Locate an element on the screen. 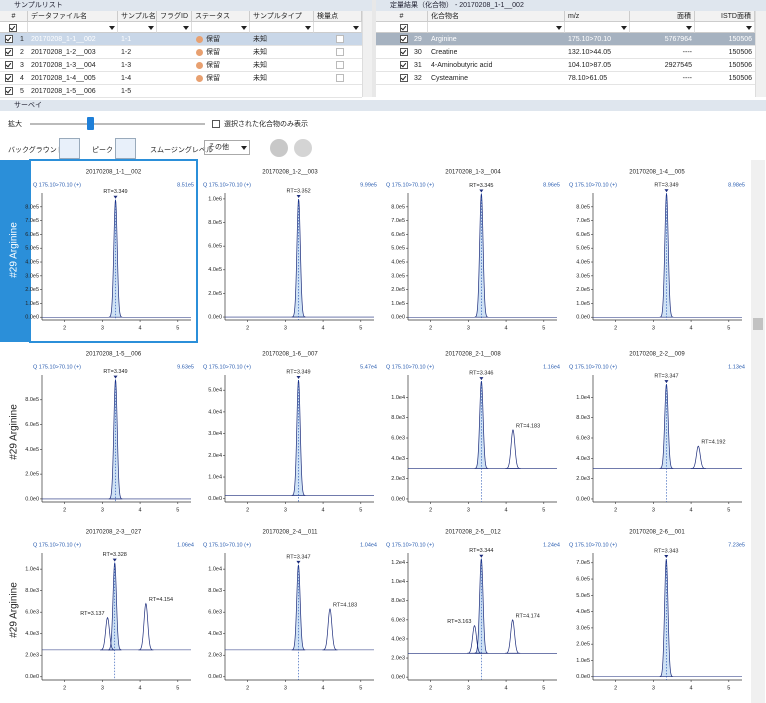  y-tick-label: 5.0e5 is located at coordinates (583, 596).